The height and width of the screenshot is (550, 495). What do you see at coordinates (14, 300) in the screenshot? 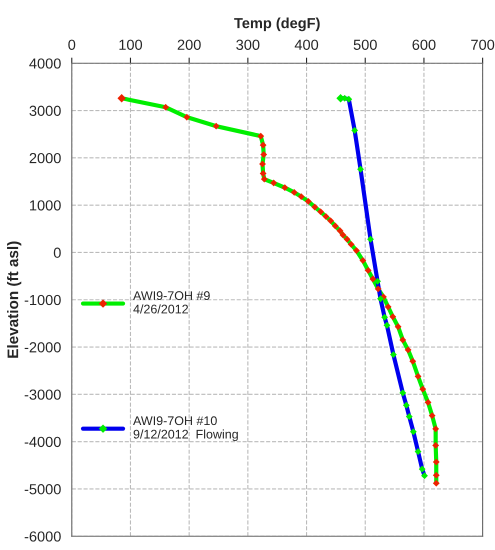
I see `y-axis-title: Elevation (ft asl)` at bounding box center [14, 300].